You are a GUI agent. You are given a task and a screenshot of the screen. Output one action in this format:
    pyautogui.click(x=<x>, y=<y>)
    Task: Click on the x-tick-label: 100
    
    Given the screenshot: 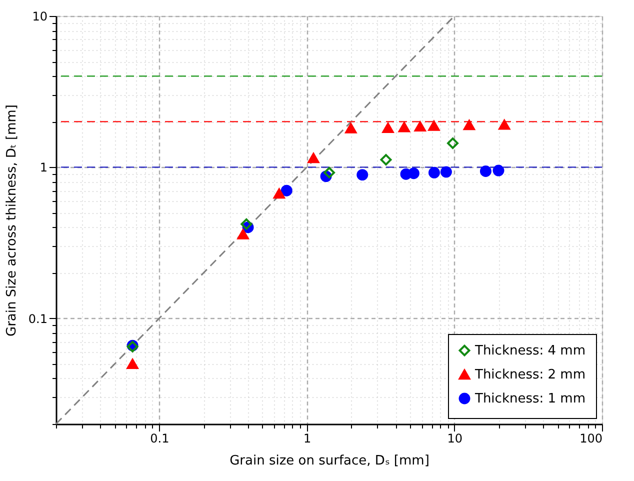 What is the action you would take?
    pyautogui.click(x=591, y=439)
    